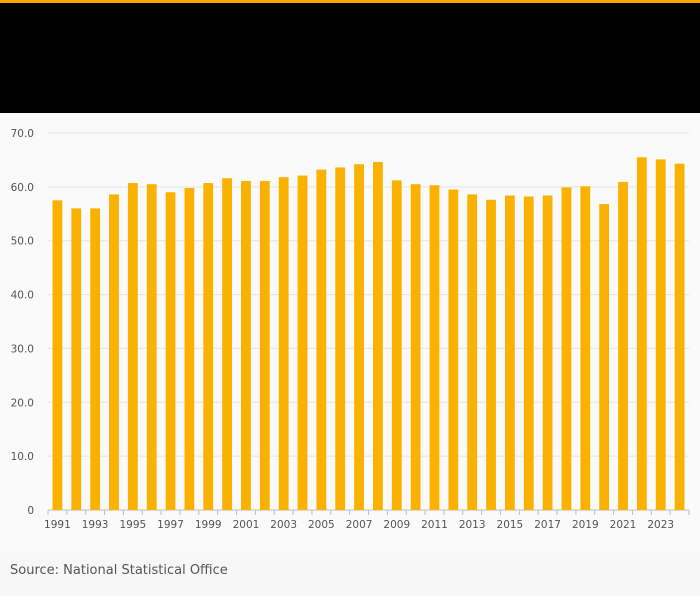 Image resolution: width=700 pixels, height=596 pixels. What do you see at coordinates (95, 525) in the screenshot?
I see `x-tick-label: 1993` at bounding box center [95, 525].